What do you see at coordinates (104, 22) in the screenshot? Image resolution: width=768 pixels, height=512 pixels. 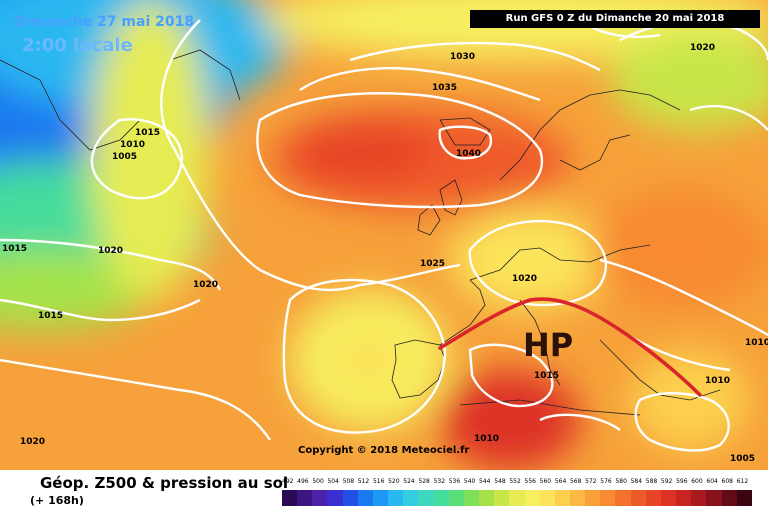 I see `forecast-date: Dimanche 27 mai 2018` at bounding box center [104, 22].